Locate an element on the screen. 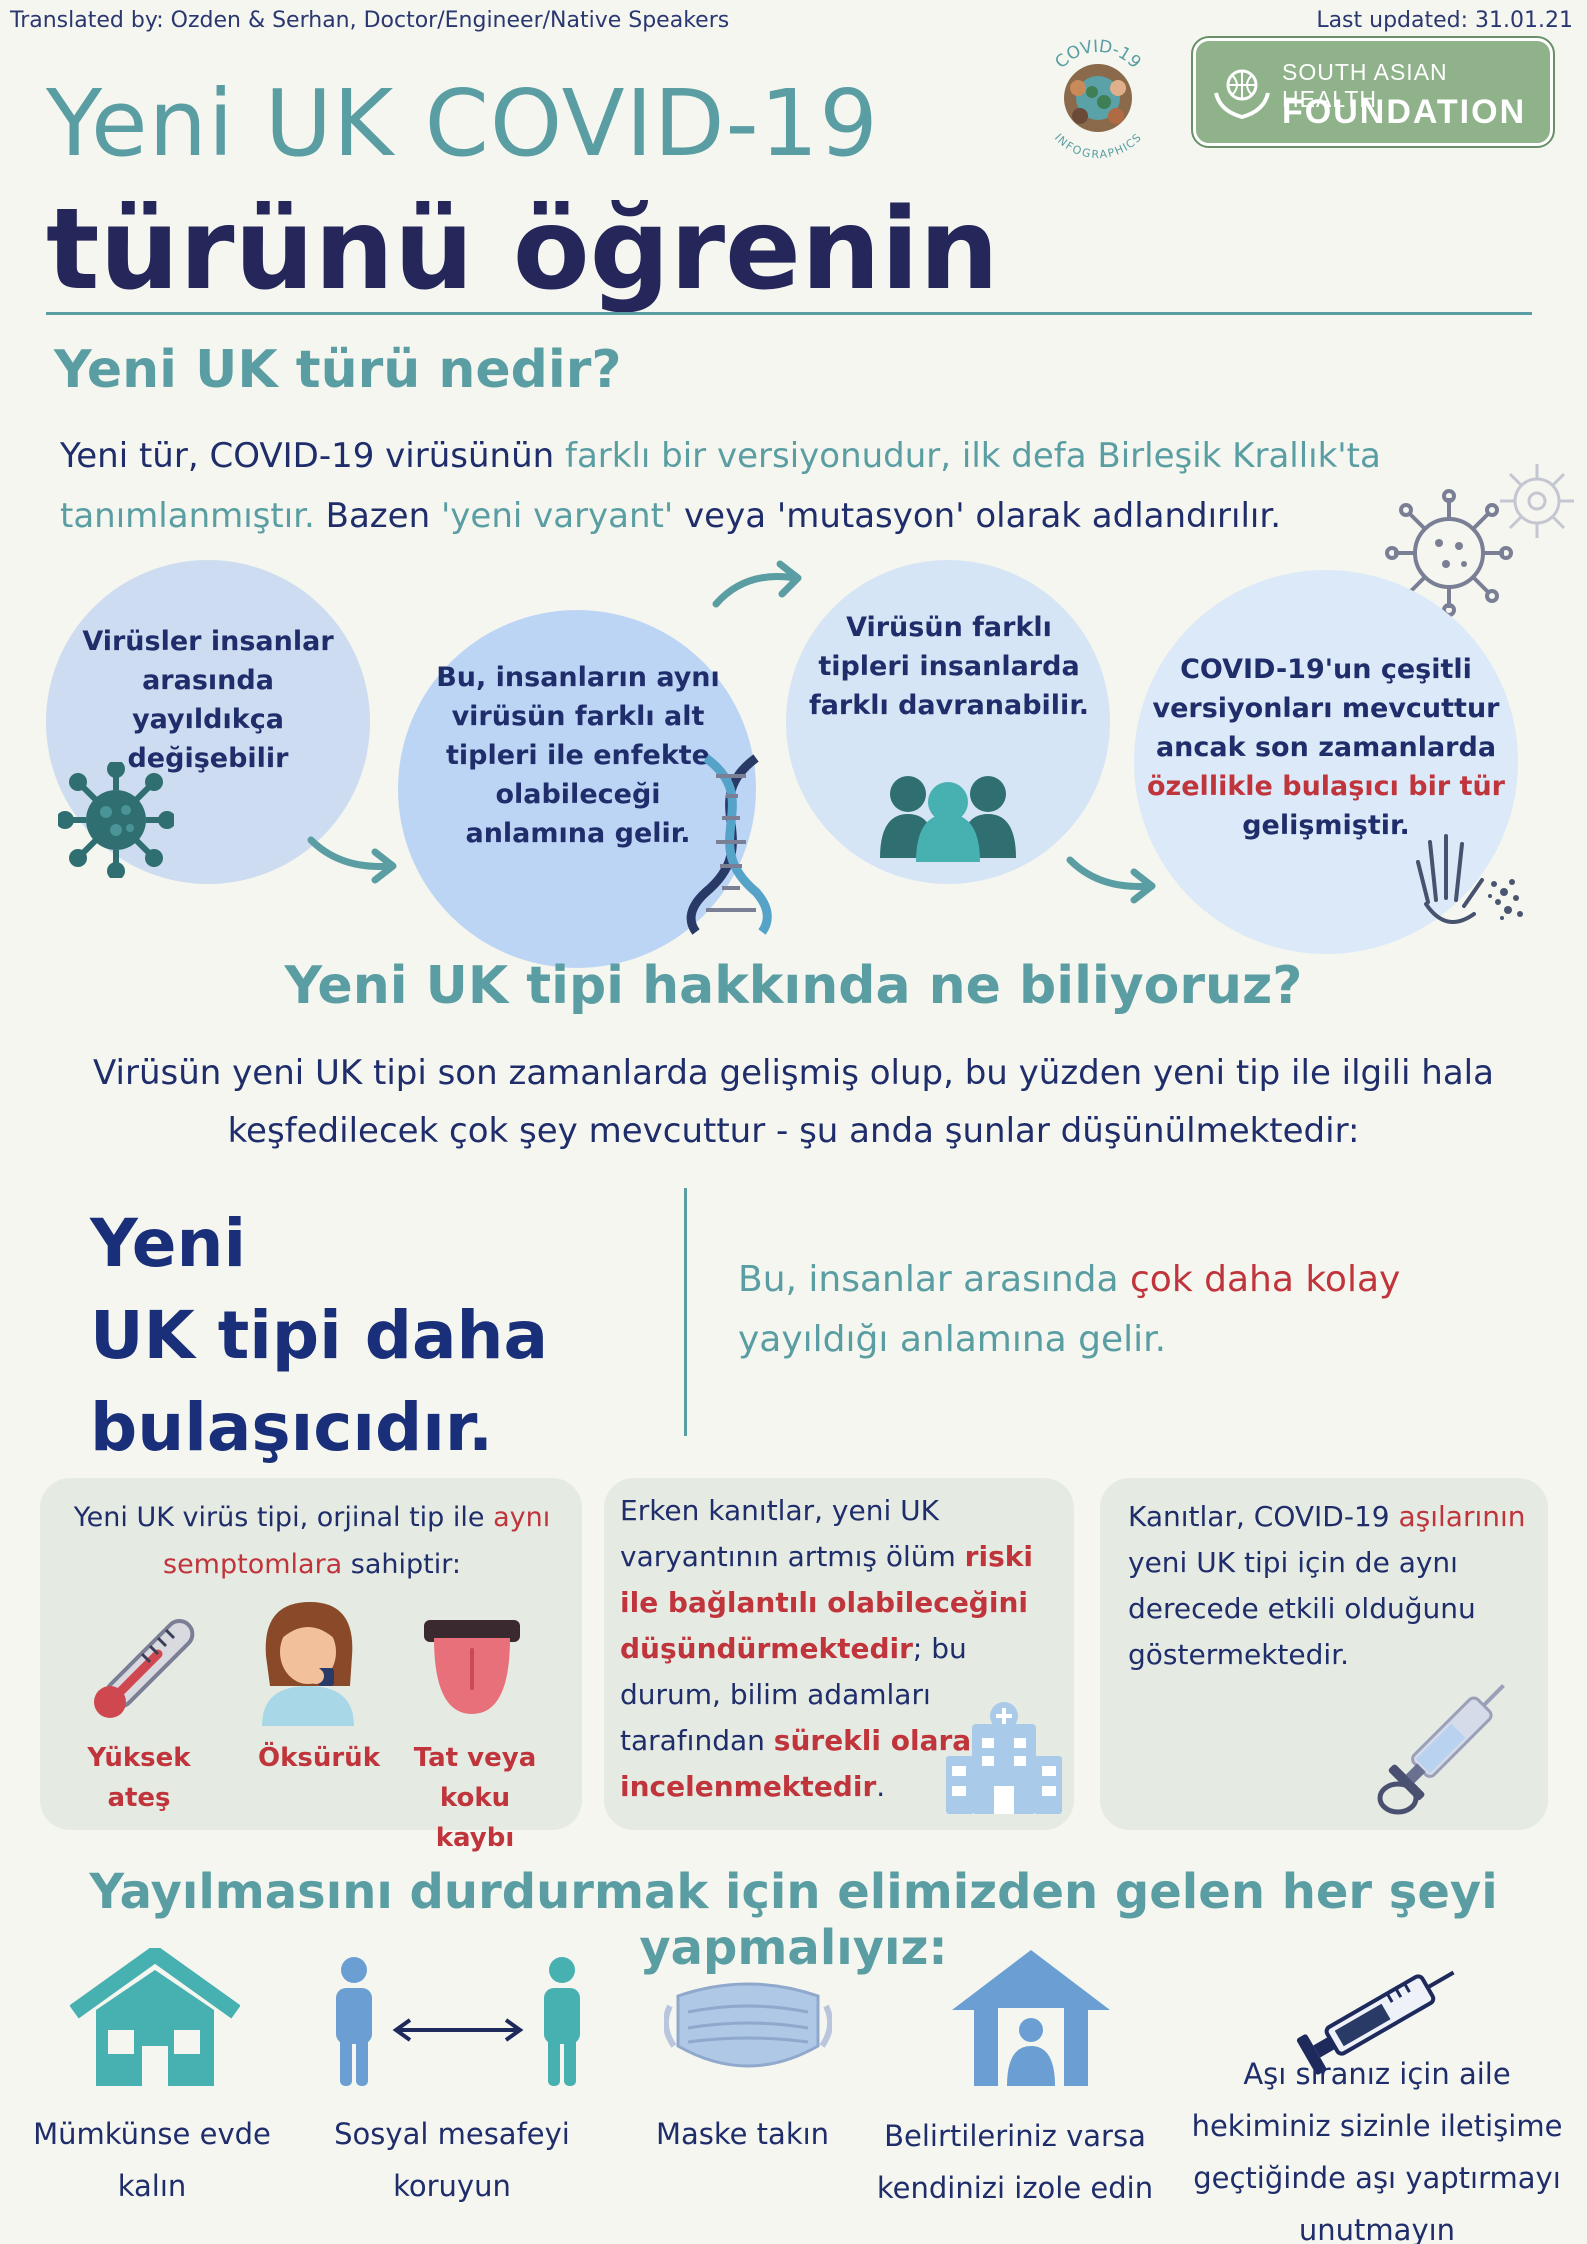  self-isolate-house-icon is located at coordinates (1031, 2018).